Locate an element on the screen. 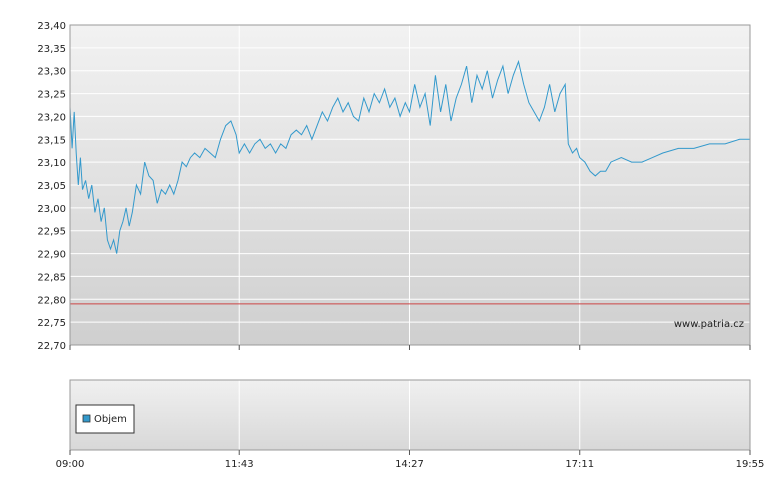  volume-plot-area is located at coordinates (410, 415).